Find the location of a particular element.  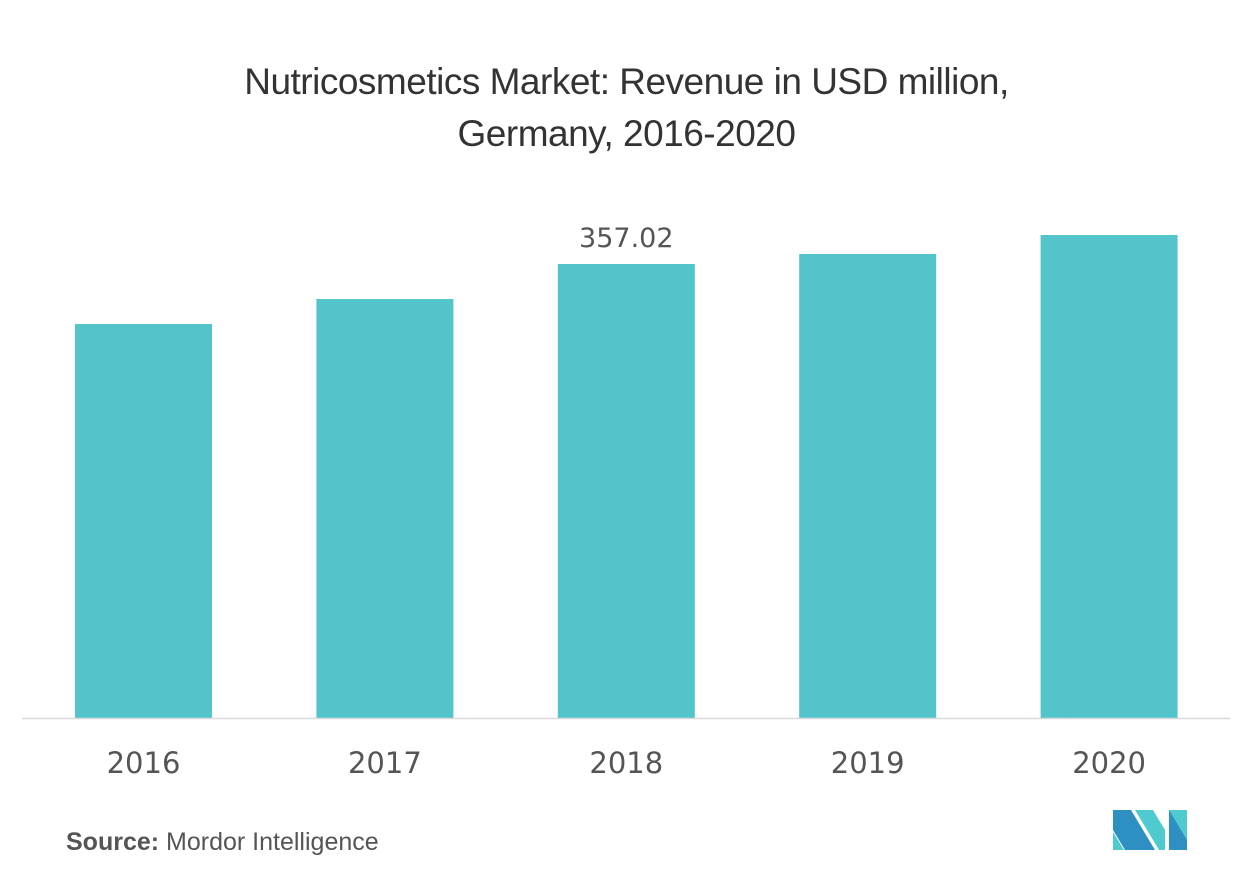

chart-title-line-2: Germany, 2016-2020 is located at coordinates (626, 133).